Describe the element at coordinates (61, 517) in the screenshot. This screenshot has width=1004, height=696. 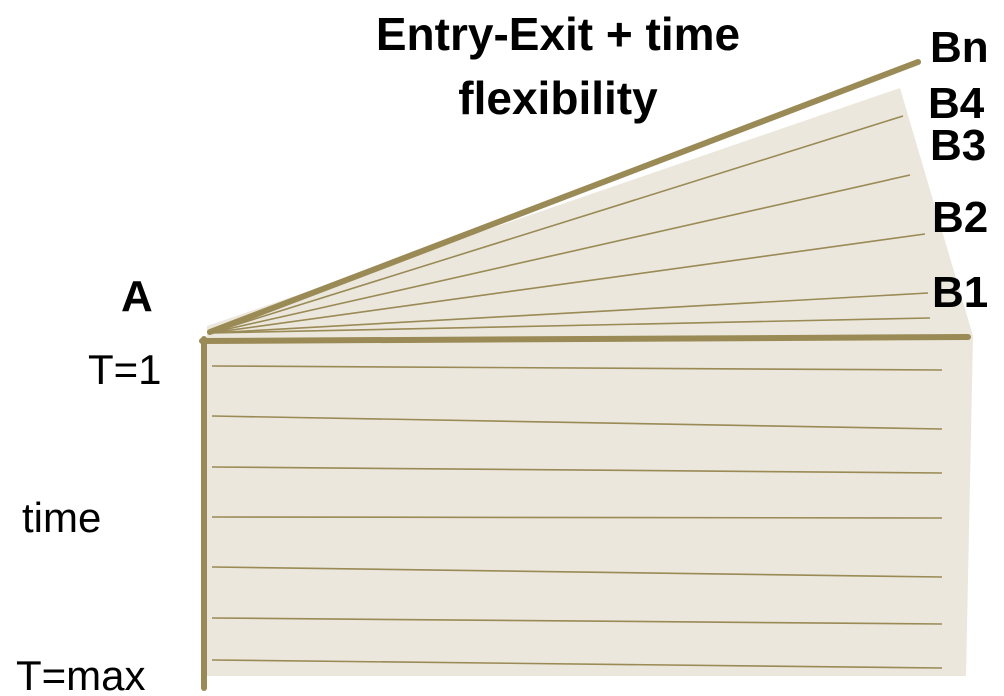
I see `time-axis-label: time` at that location.